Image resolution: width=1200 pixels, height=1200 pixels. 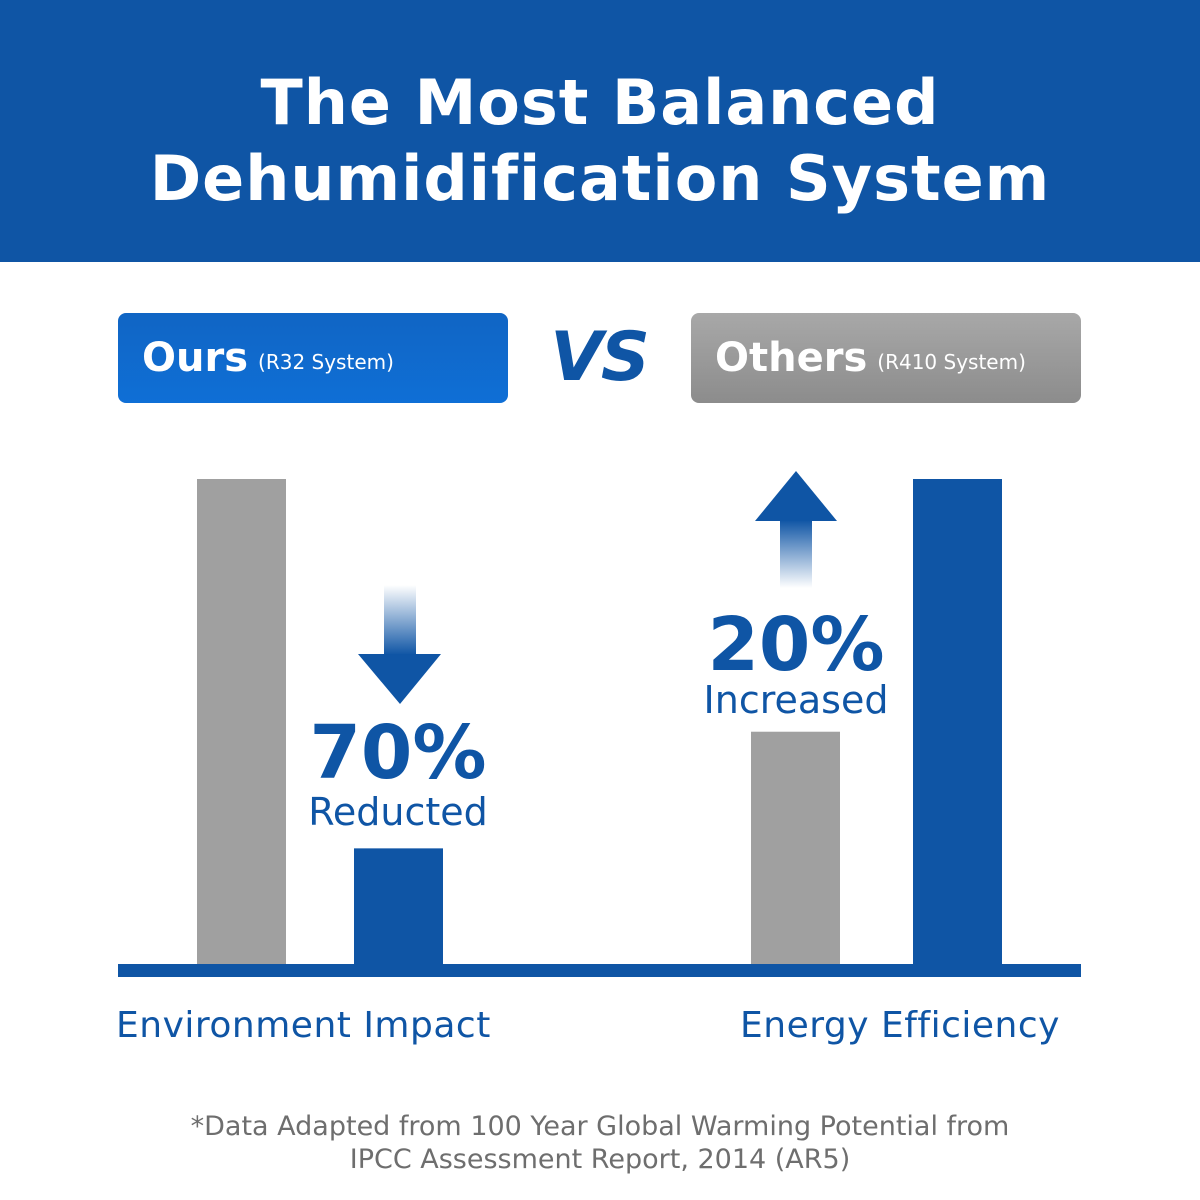 What do you see at coordinates (796, 645) in the screenshot?
I see `annotation-value-energy: 20%` at bounding box center [796, 645].